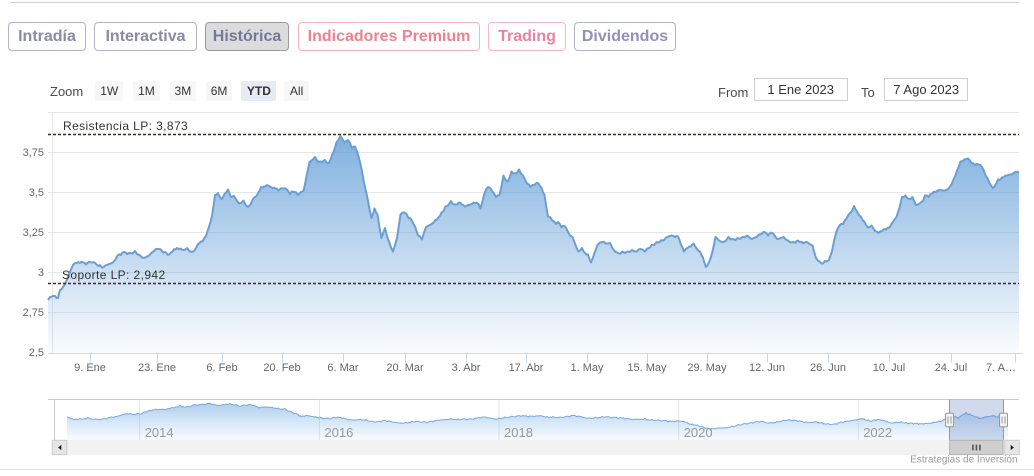  Describe the element at coordinates (963, 460) in the screenshot. I see `svg-text: Estrategias de Inversión` at that location.